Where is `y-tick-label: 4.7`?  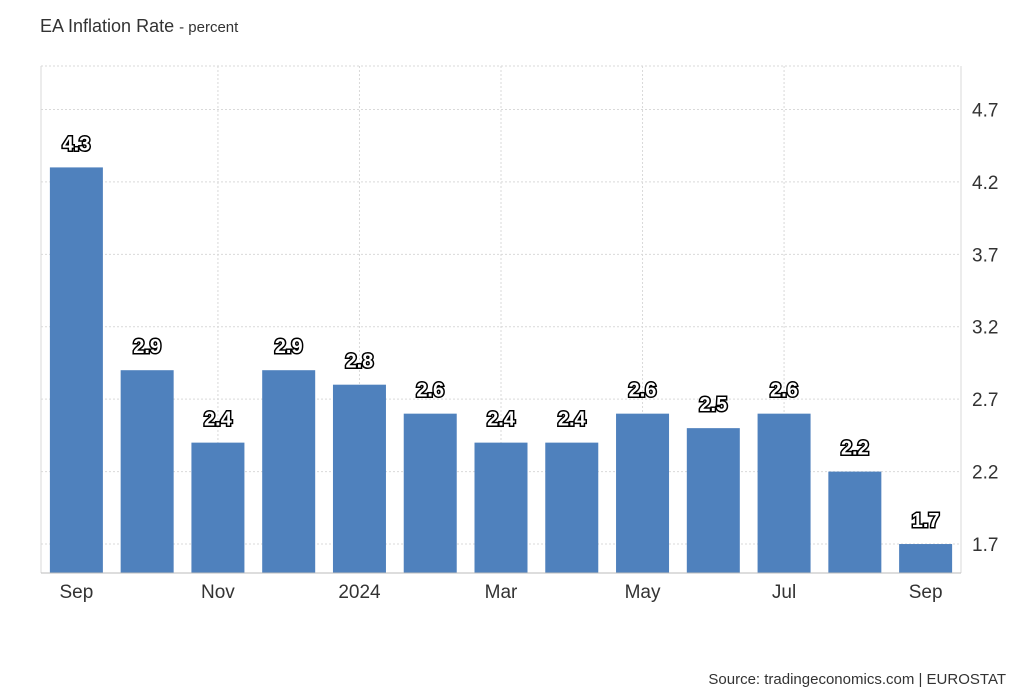
y-tick-label: 4.7 is located at coordinates (985, 110).